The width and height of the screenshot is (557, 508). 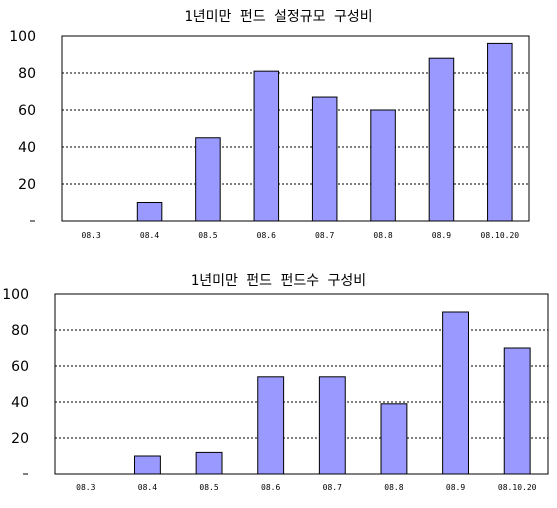 I want to click on chart-title: 1년미만 펀드 펀드수 구성비, so click(x=278, y=281).